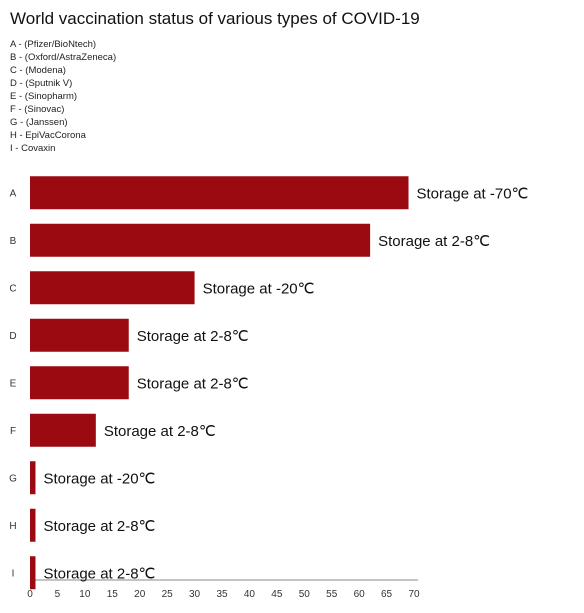 The height and width of the screenshot is (613, 584). Describe the element at coordinates (13, 383) in the screenshot. I see `y-tick-label: E` at that location.